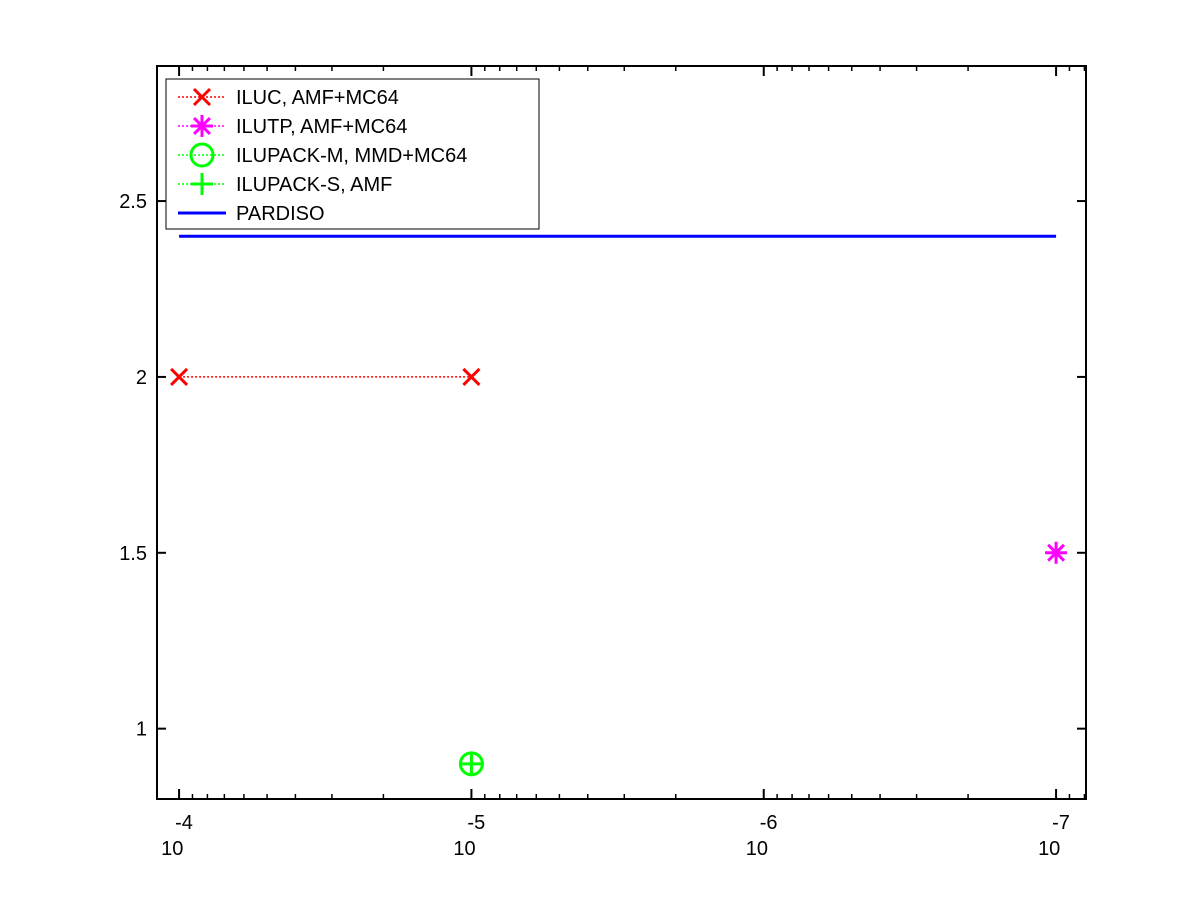  I want to click on legend-box, so click(352, 154).